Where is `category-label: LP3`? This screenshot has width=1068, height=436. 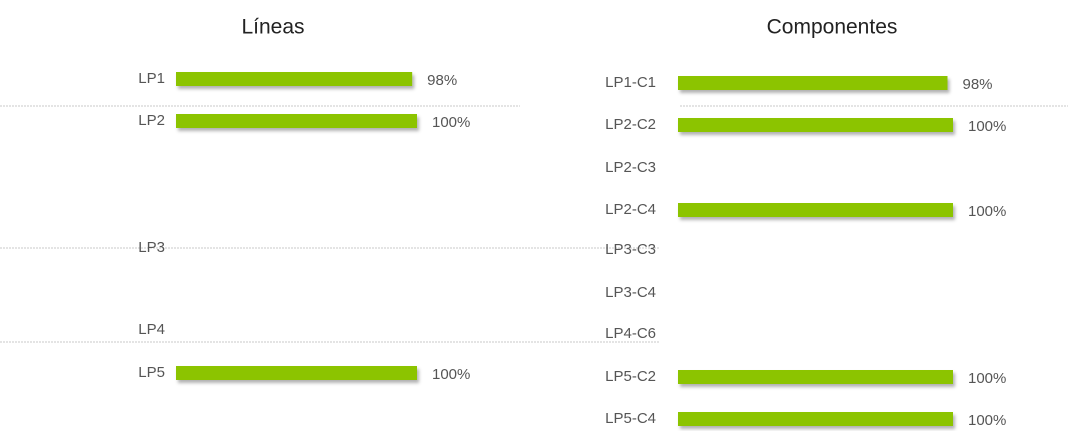
category-label: LP3 is located at coordinates (151, 247).